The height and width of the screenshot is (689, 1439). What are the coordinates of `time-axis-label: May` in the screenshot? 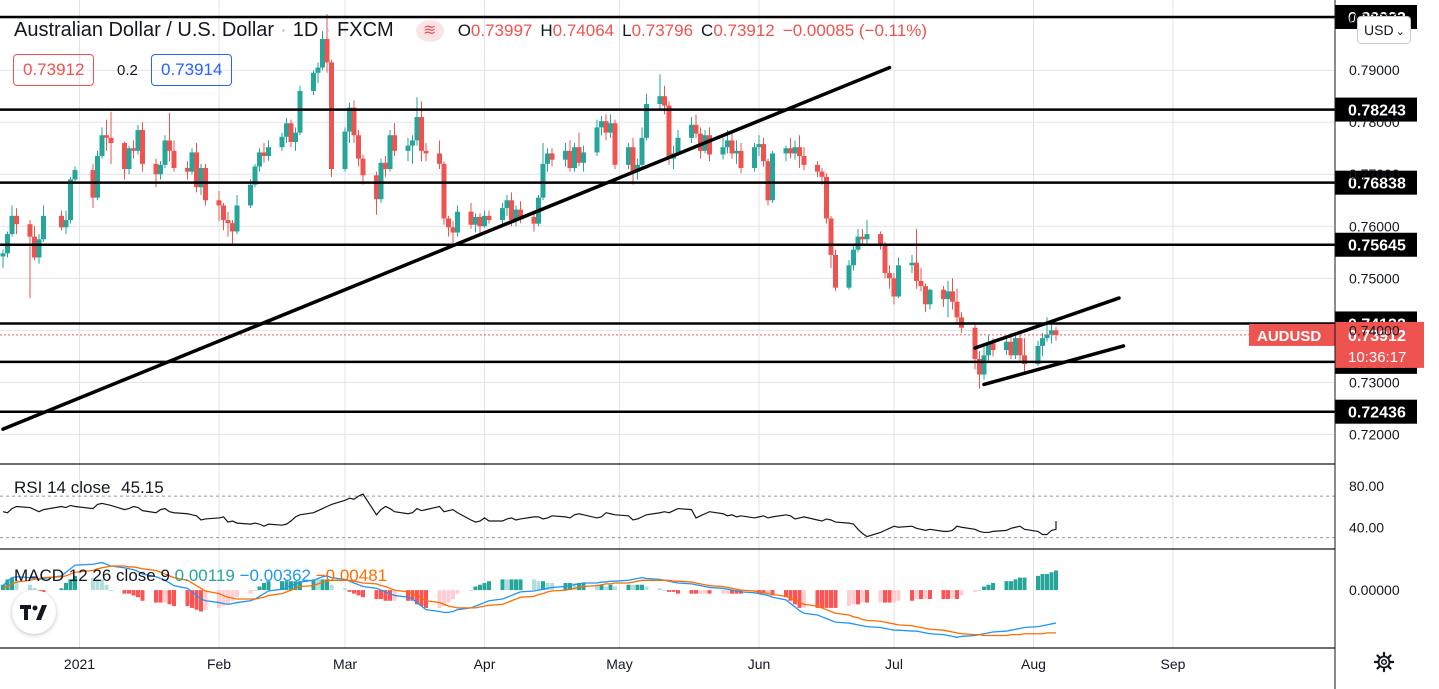 It's located at (619, 664).